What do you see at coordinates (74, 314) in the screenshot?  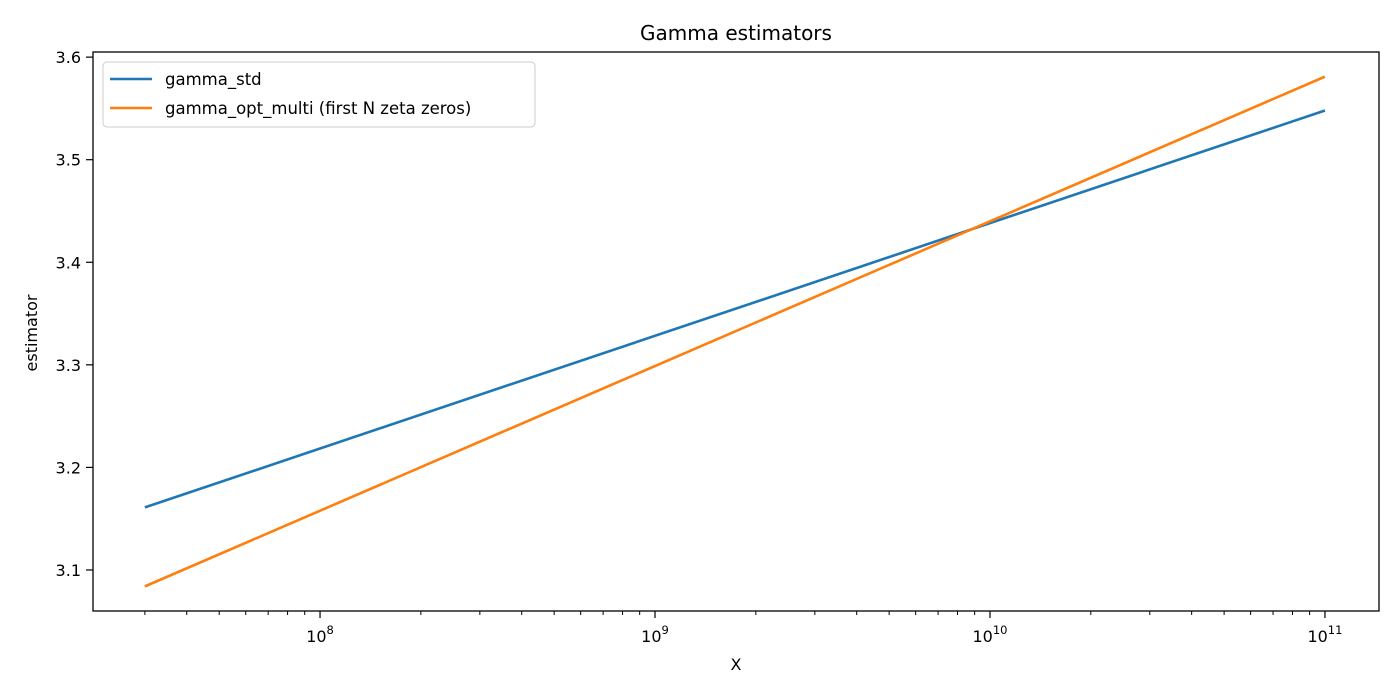 I see `y-axis: 3.1 3.2 3.3 3.4 3.5 3.6` at bounding box center [74, 314].